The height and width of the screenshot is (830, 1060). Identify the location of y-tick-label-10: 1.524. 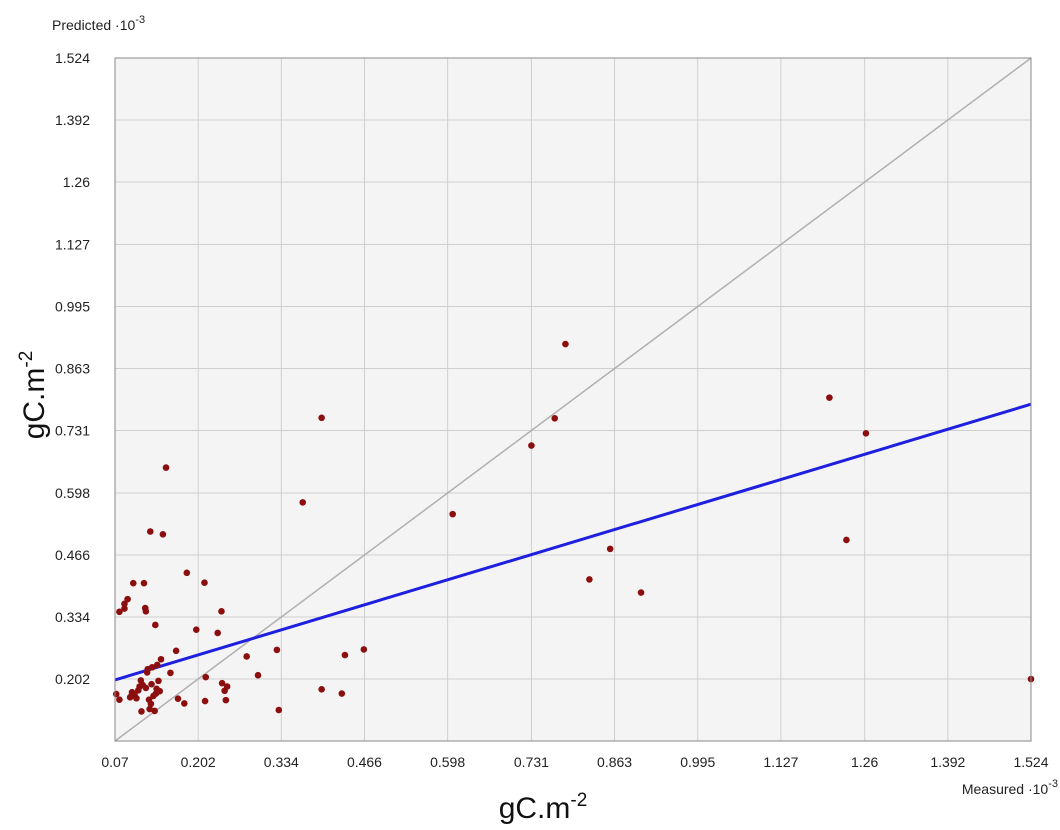
(72, 58).